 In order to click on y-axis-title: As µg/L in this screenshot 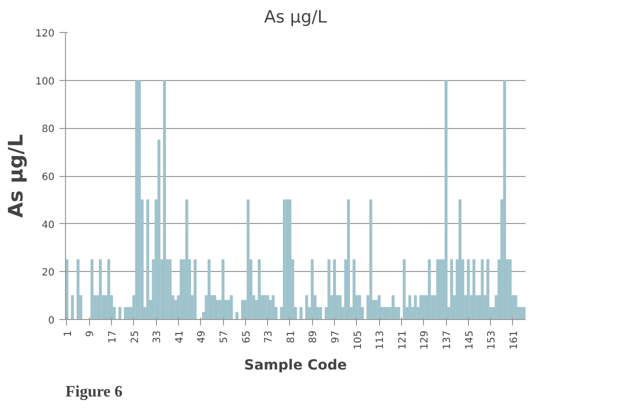, I will do `click(15, 176)`.